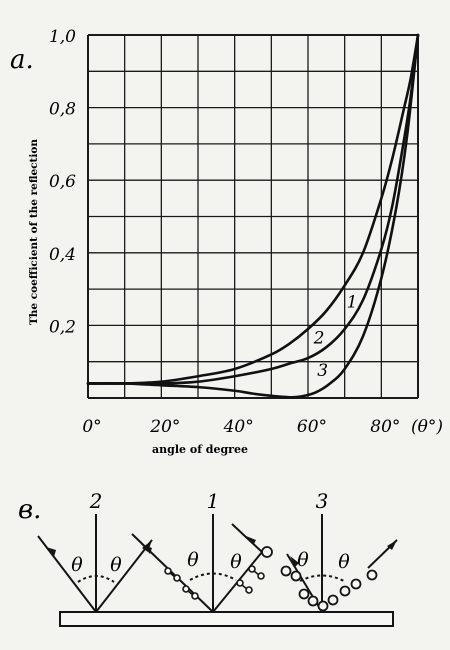 Image resolution: width=450 pixels, height=650 pixels. Describe the element at coordinates (322, 501) in the screenshot. I see `diagram-3-number: 3` at that location.